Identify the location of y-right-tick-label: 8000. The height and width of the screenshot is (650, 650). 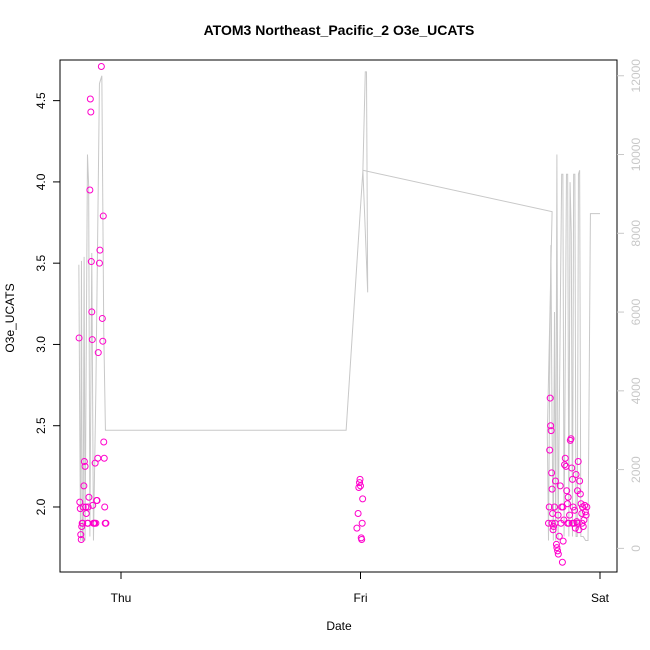
(636, 233).